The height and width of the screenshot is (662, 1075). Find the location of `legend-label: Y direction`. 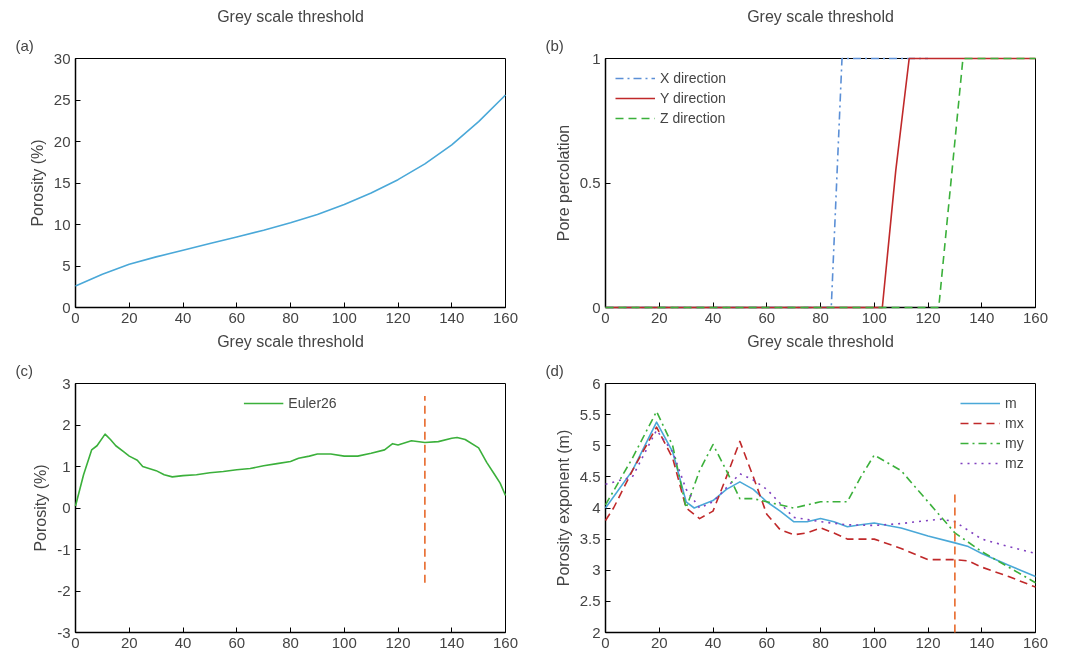

legend-label: Y direction is located at coordinates (693, 98).